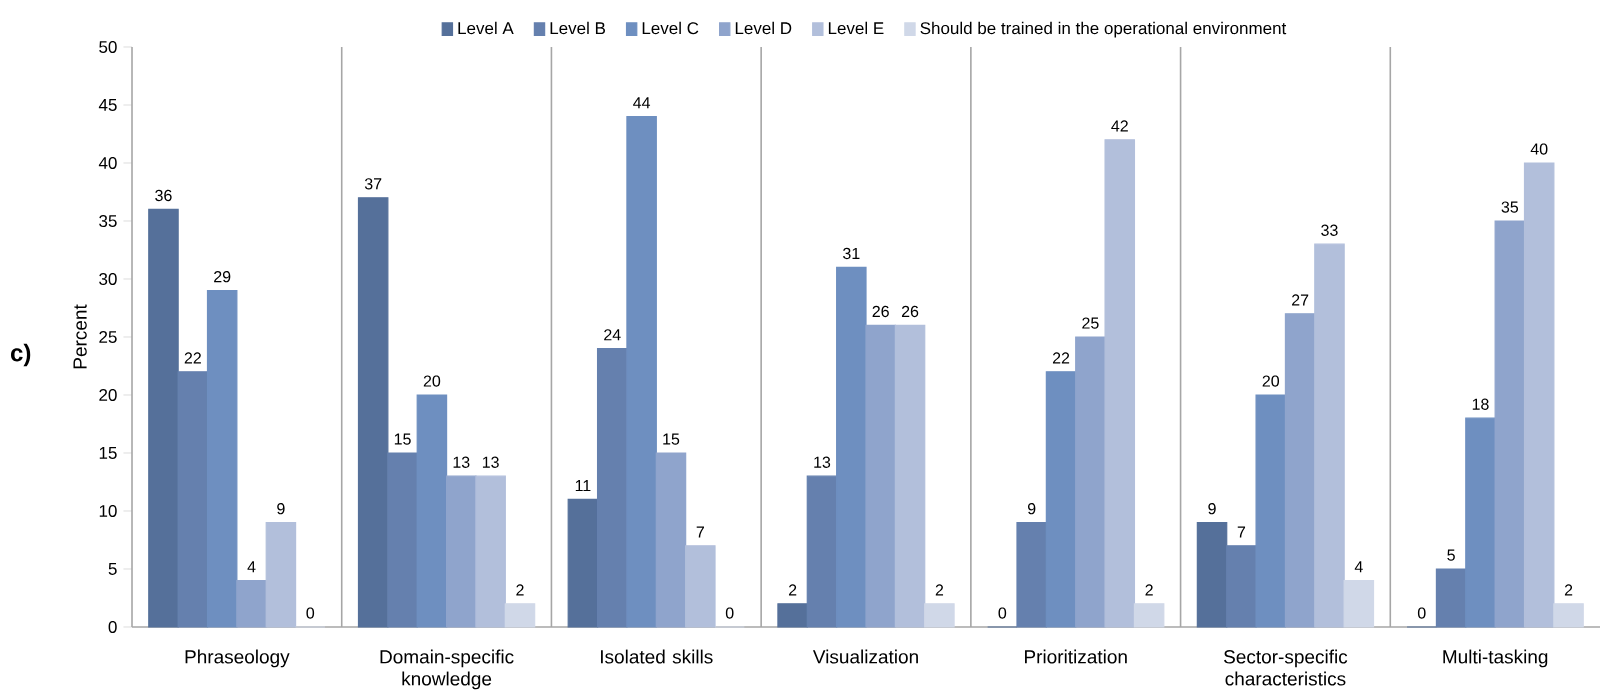 Image resolution: width=1606 pixels, height=699 pixels. I want to click on x-tick-label: Domain-specific knowledge, so click(447, 669).